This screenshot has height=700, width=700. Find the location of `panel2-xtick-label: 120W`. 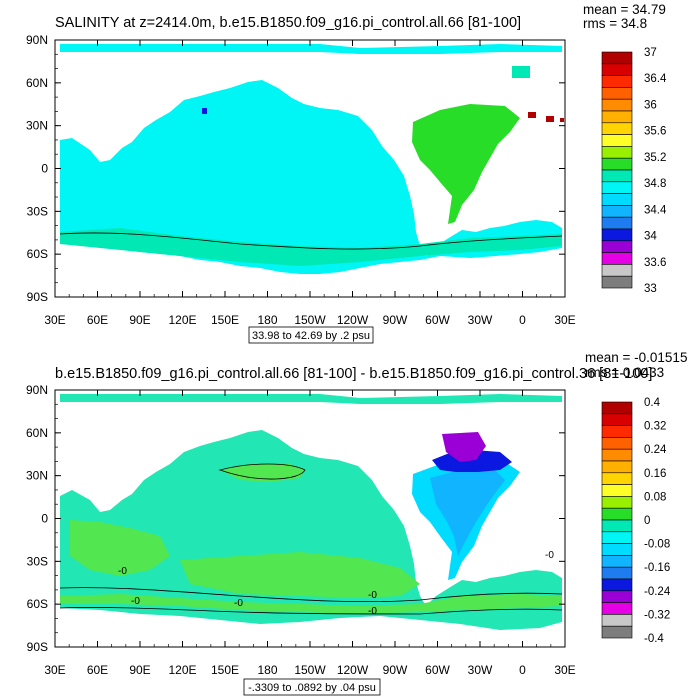

panel2-xtick-label: 120W is located at coordinates (353, 670).